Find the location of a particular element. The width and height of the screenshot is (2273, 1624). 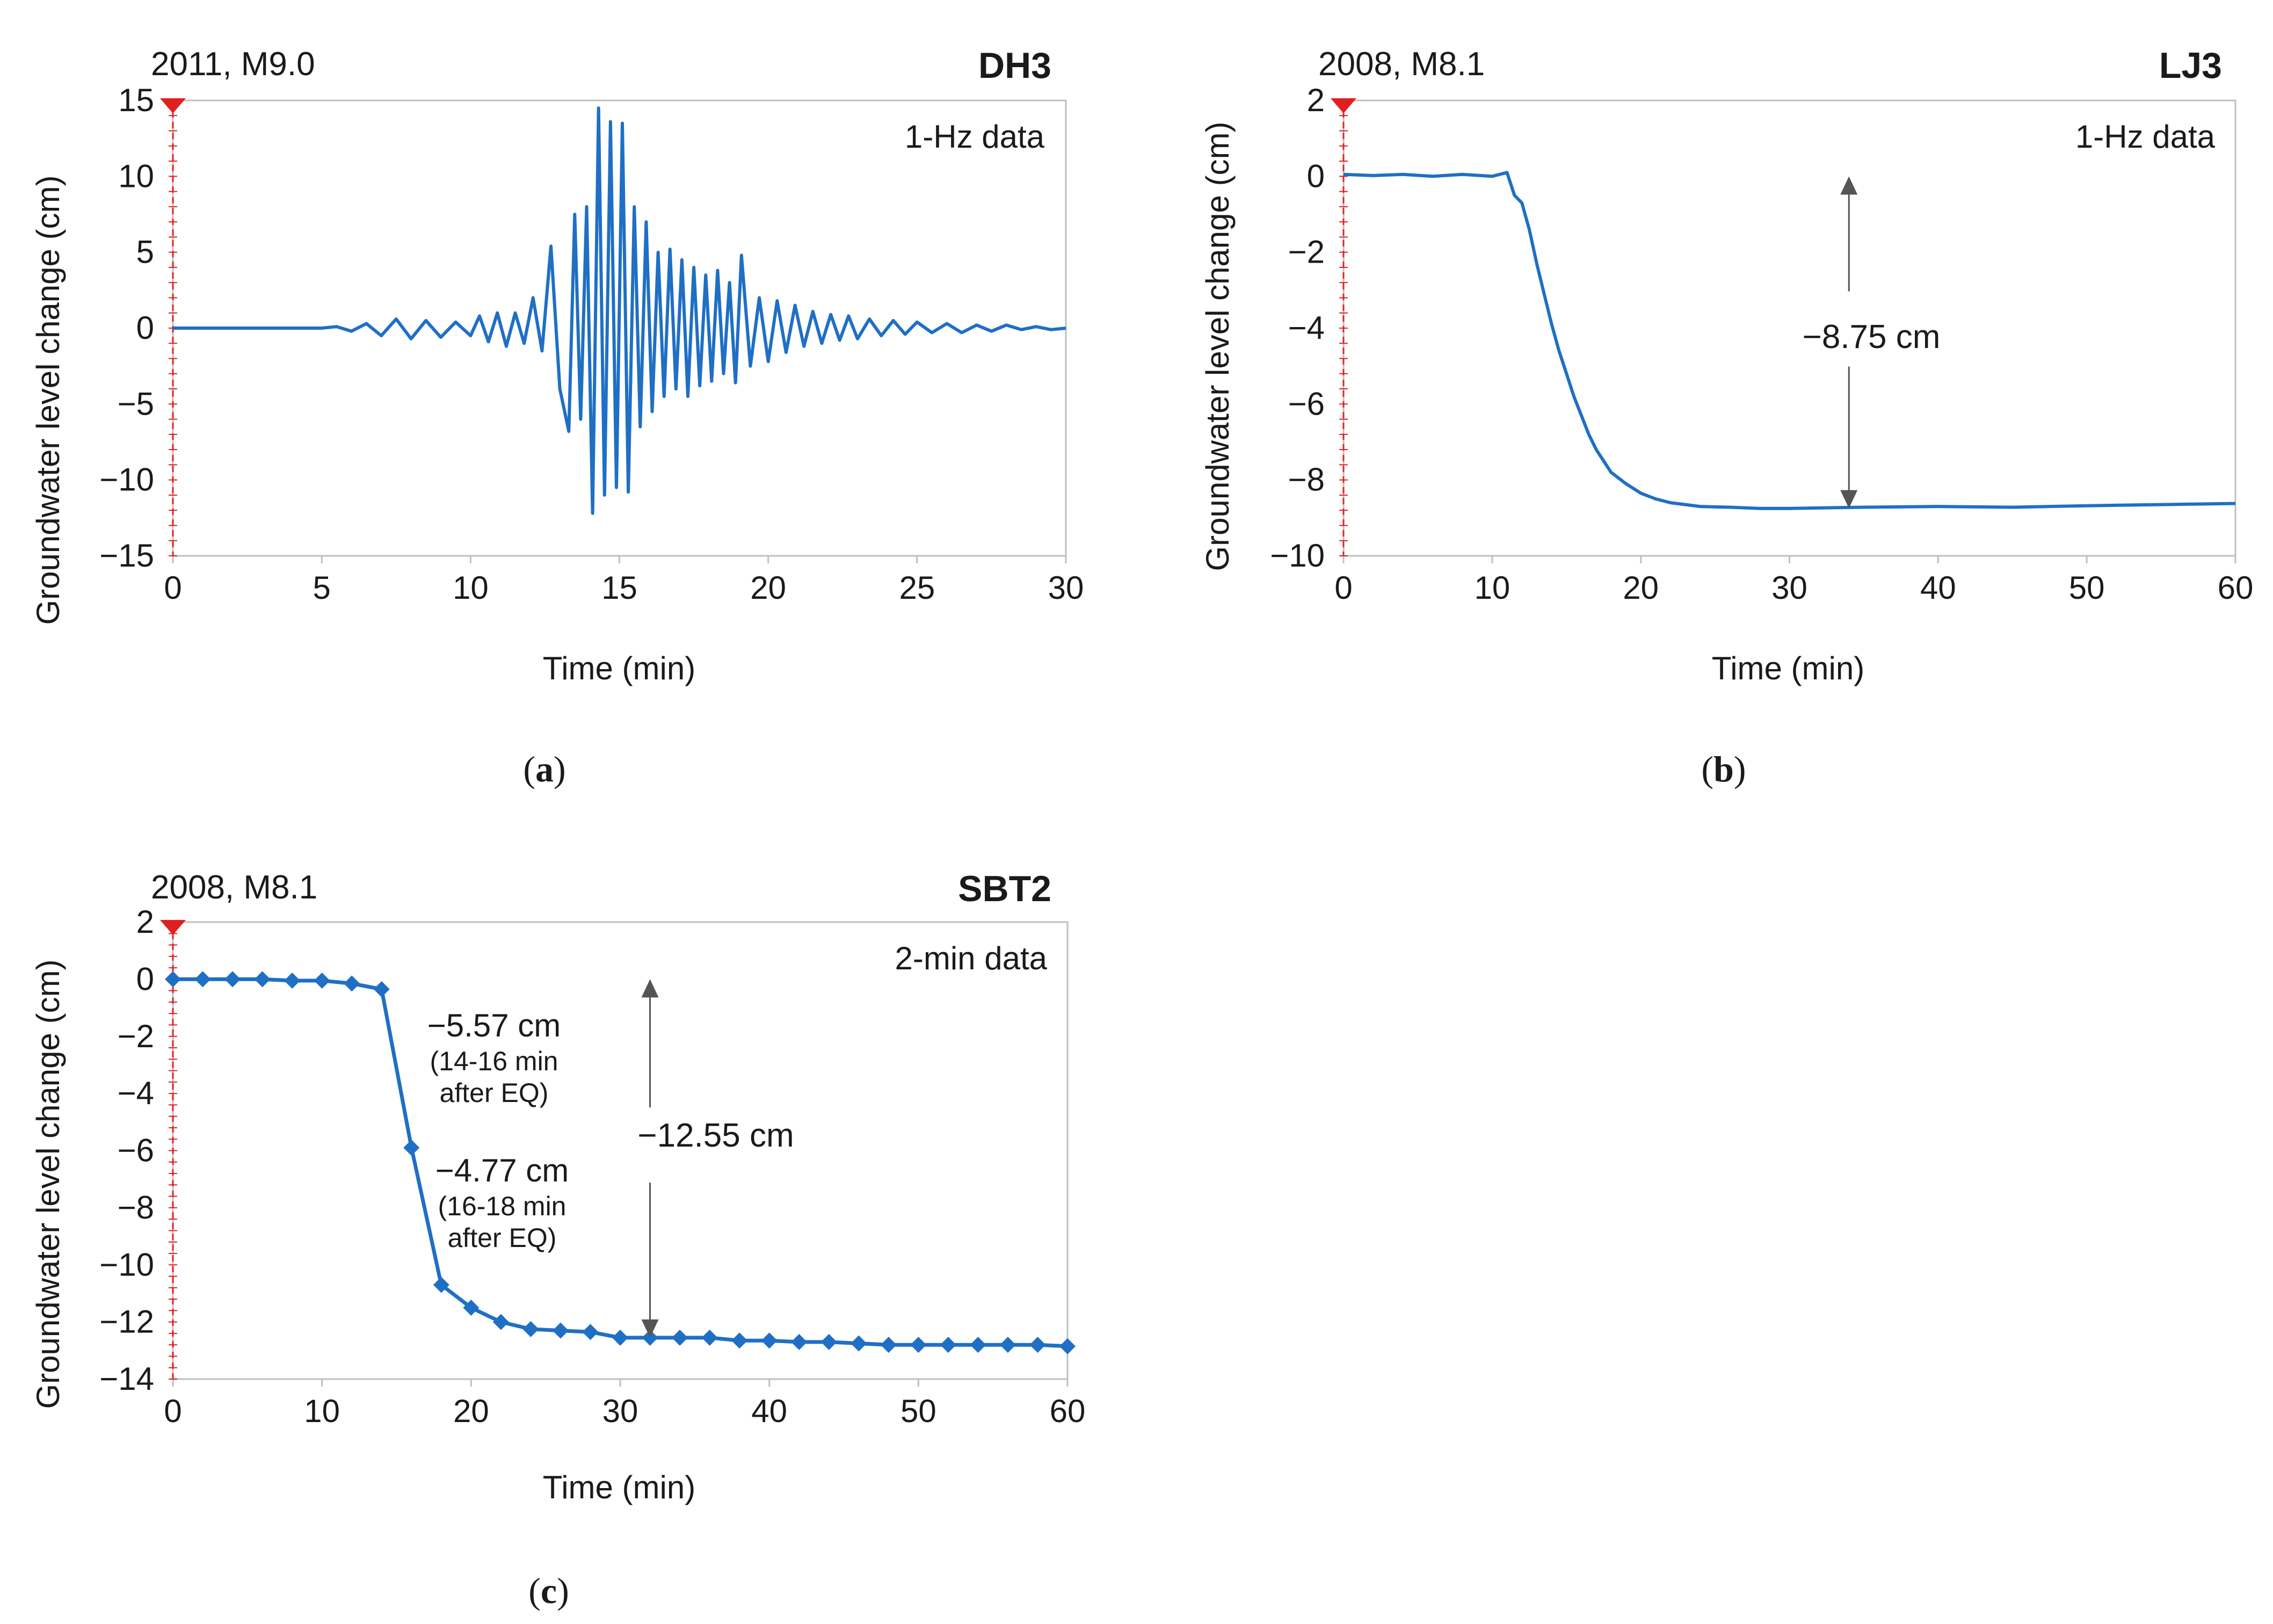

panel-label: (c) is located at coordinates (548, 1591).